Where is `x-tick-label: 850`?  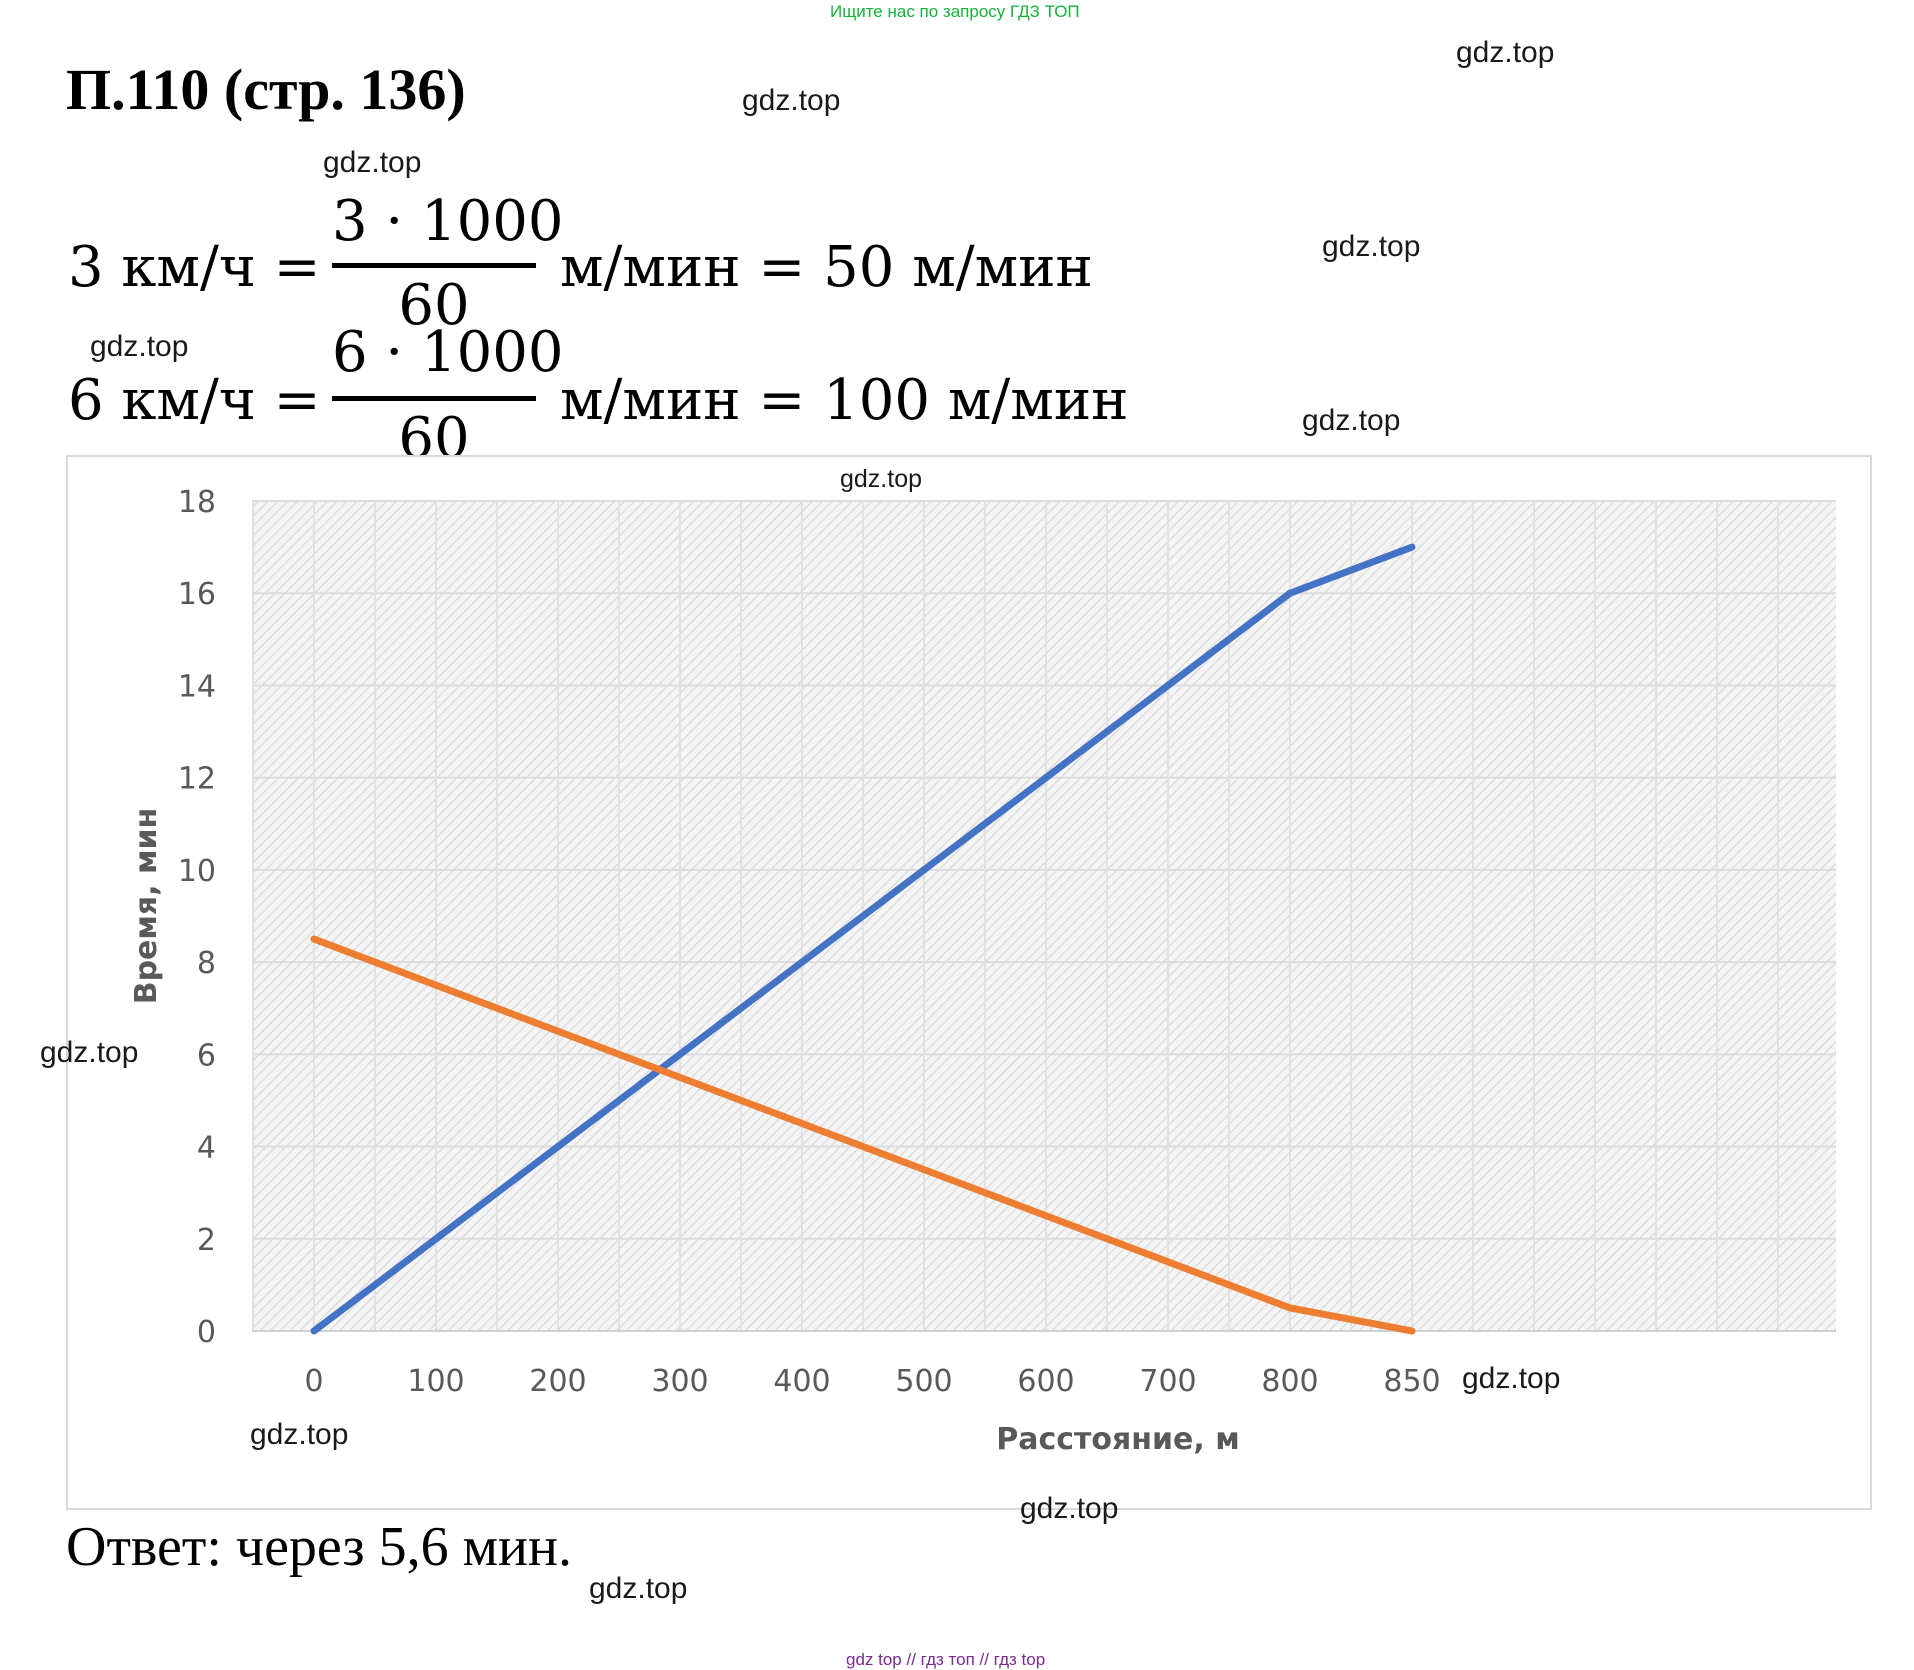
x-tick-label: 850 is located at coordinates (1411, 1381).